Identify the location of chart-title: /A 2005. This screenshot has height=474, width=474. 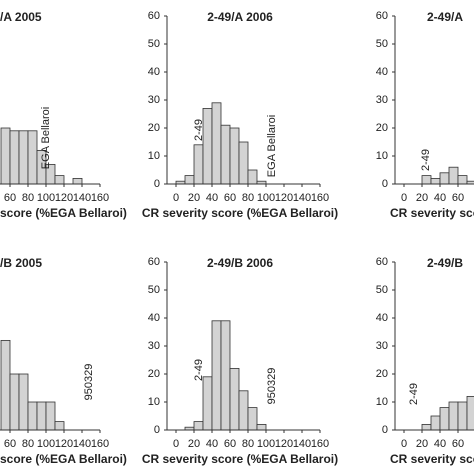
(21, 17).